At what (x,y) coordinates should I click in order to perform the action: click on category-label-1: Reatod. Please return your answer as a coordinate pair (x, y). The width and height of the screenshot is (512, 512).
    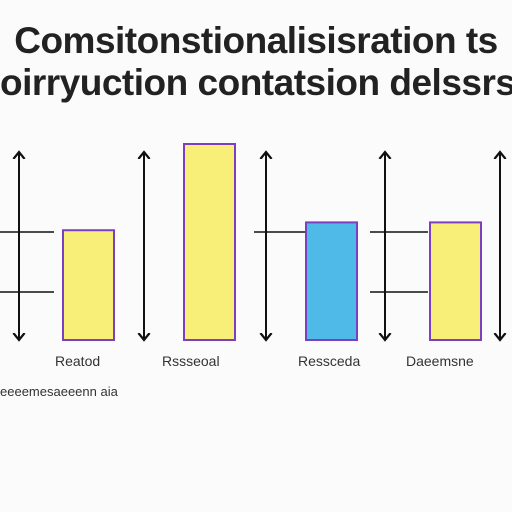
    Looking at the image, I should click on (77, 361).